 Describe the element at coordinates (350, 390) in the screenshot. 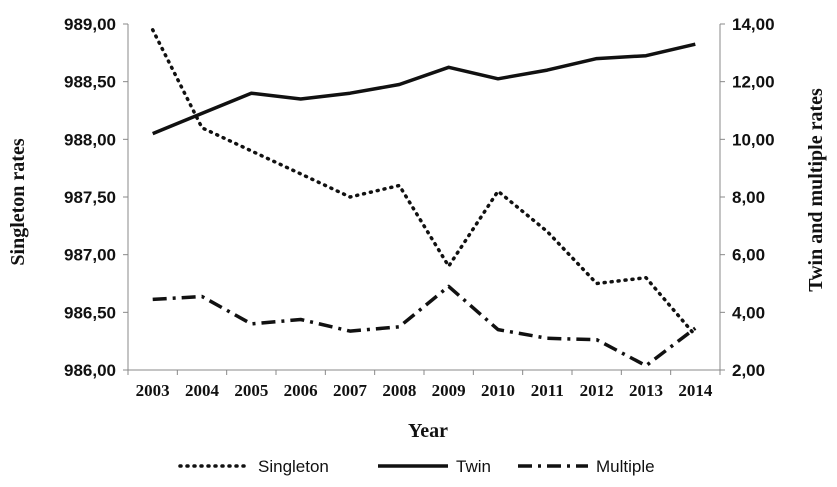

I see `x-tick-label: 2007` at that location.